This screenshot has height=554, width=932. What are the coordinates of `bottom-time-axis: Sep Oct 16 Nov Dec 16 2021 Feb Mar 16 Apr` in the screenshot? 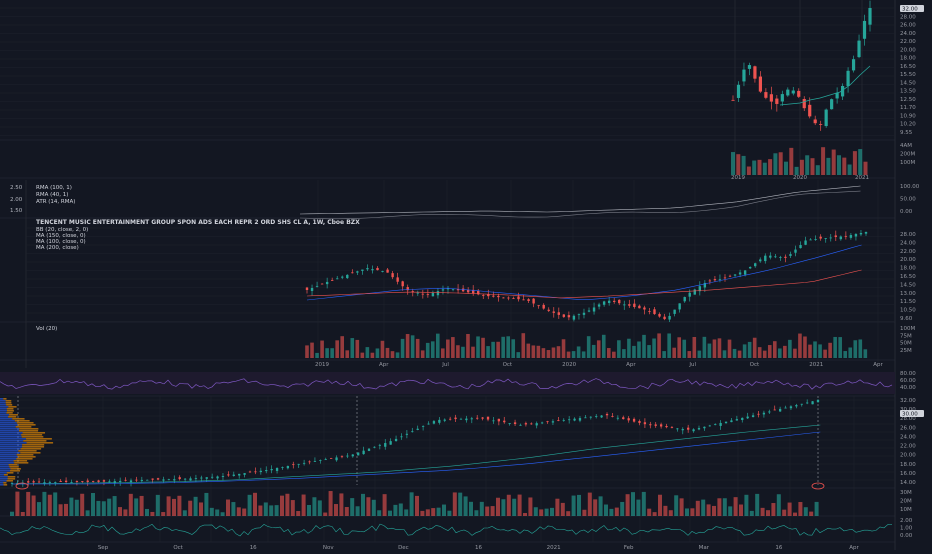 It's located at (479, 548).